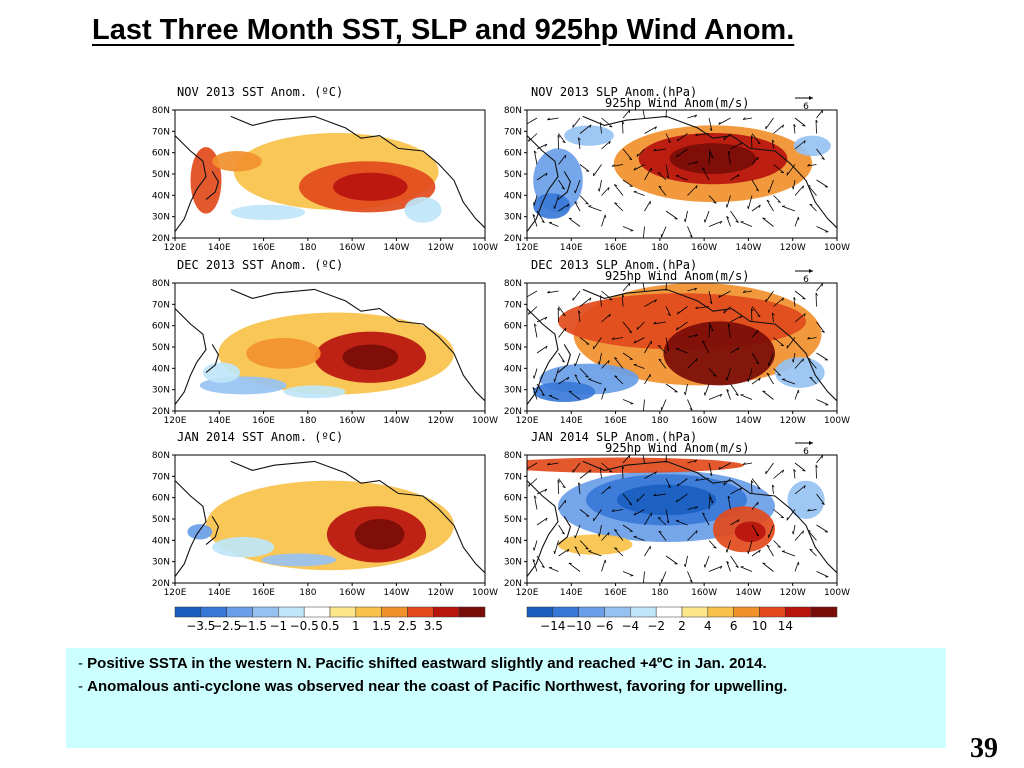 The height and width of the screenshot is (768, 1024). Describe the element at coordinates (527, 248) in the screenshot. I see `lon-tick-label: 120E` at that location.